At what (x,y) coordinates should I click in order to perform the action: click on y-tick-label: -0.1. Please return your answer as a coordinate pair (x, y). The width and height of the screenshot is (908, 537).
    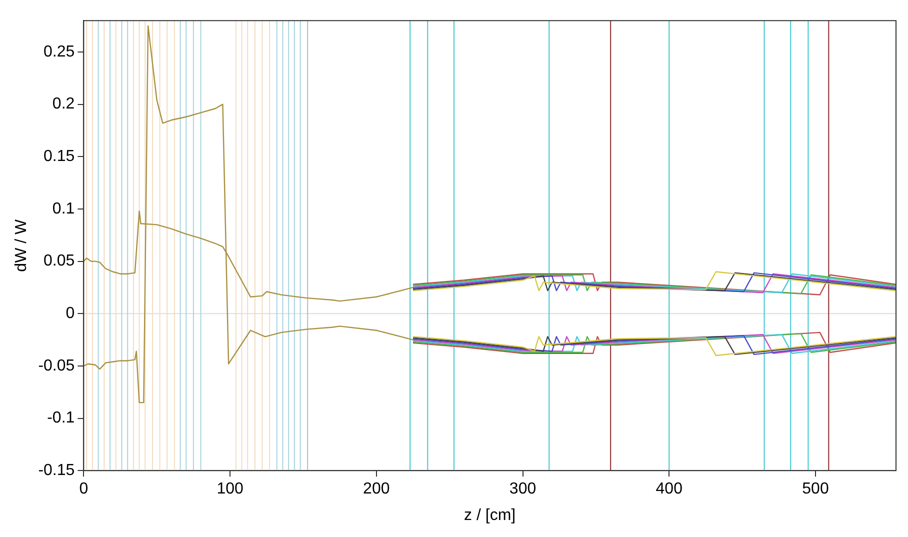
    Looking at the image, I should click on (61, 418).